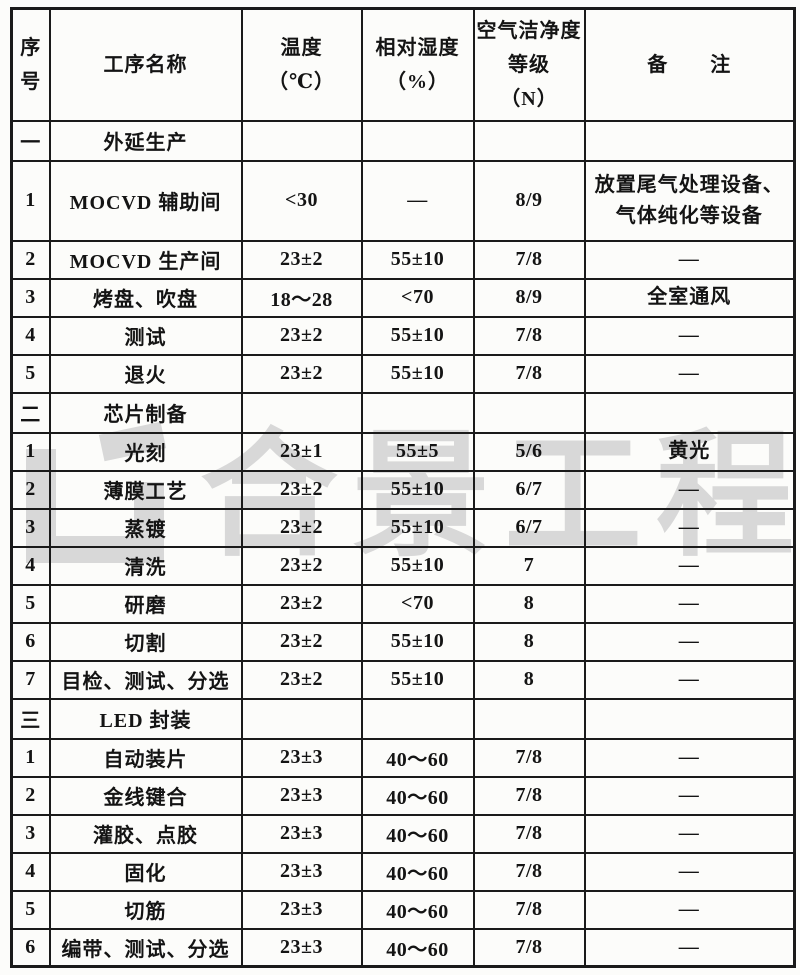 The image size is (800, 975). I want to click on cell-remark: 全室通风, so click(689, 297).